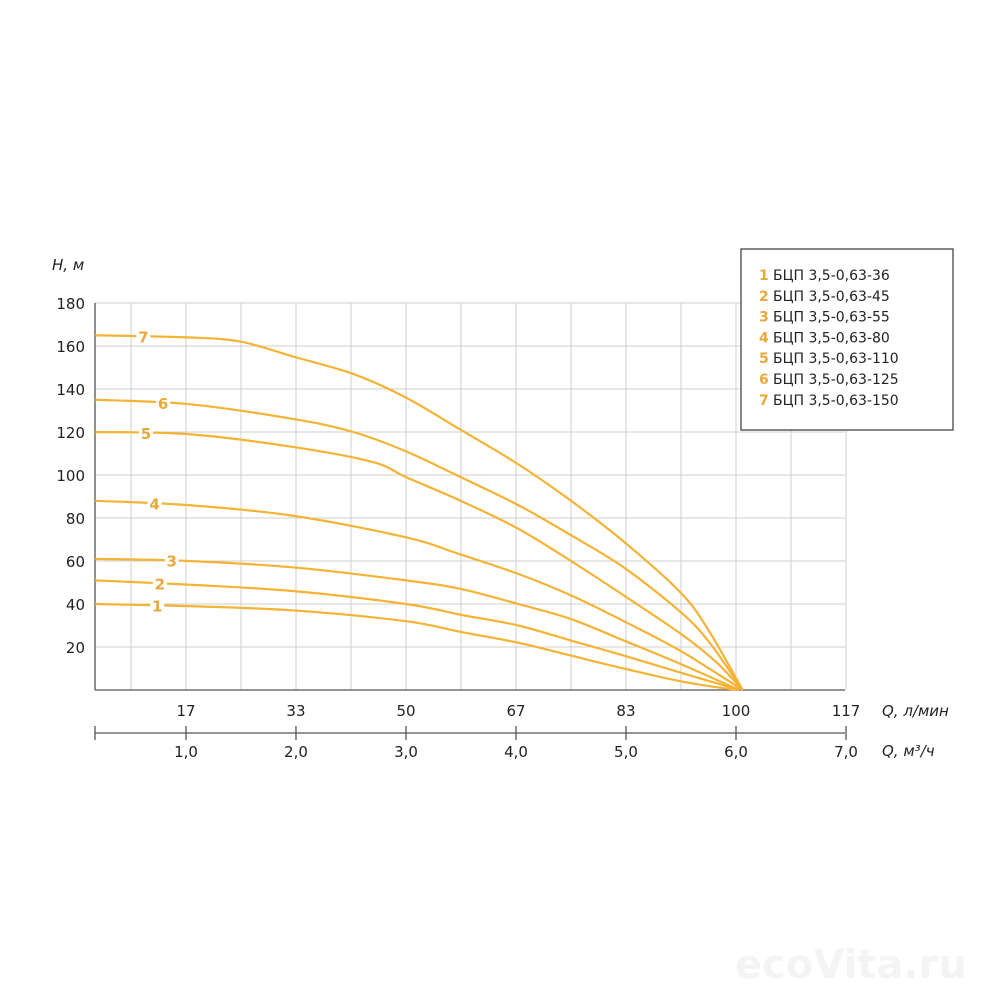 The image size is (1000, 1000). Describe the element at coordinates (406, 752) in the screenshot. I see `x2-tick-label: 3,0` at that location.